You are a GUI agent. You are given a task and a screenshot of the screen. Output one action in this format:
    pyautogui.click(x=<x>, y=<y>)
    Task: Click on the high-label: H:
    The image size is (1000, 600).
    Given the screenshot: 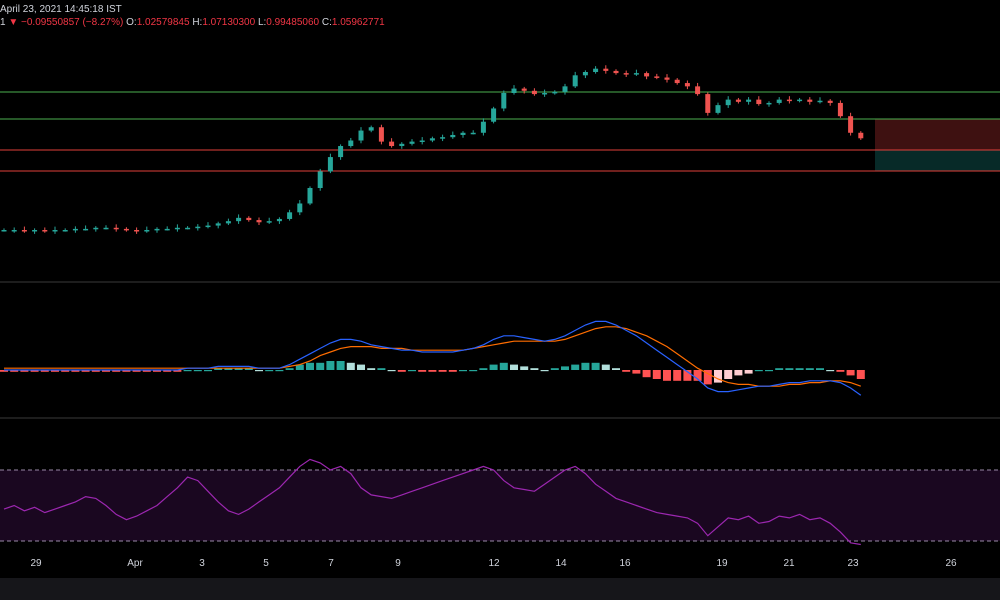 What is the action you would take?
    pyautogui.click(x=197, y=22)
    